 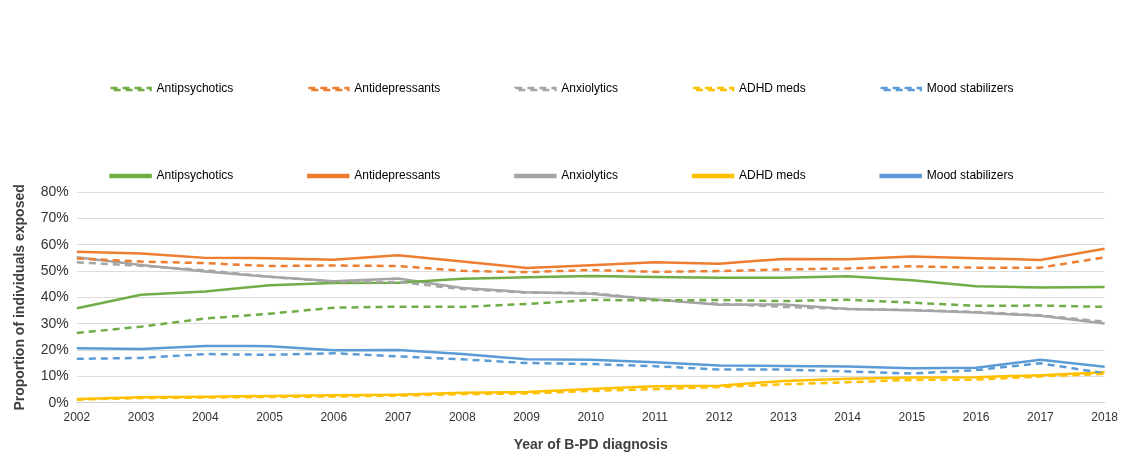 I want to click on x-tick-label: 2009, so click(x=527, y=417).